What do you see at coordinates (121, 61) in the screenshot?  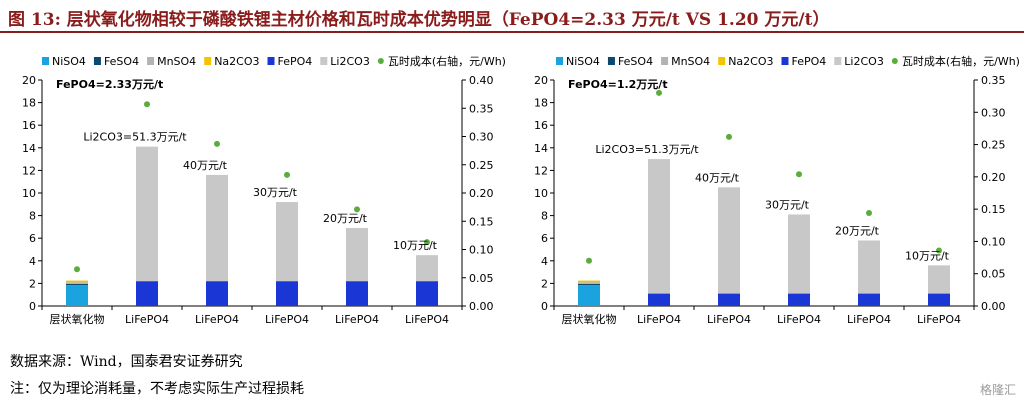 I see `legend-label: FeSO4` at bounding box center [121, 61].